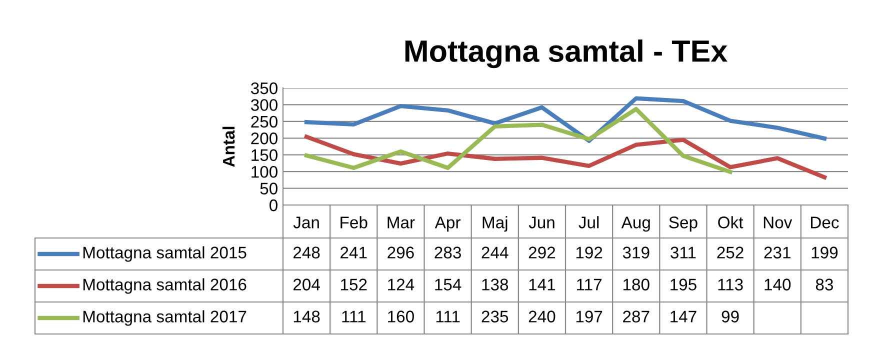 The image size is (869, 345). I want to click on data-label: 83, so click(824, 284).